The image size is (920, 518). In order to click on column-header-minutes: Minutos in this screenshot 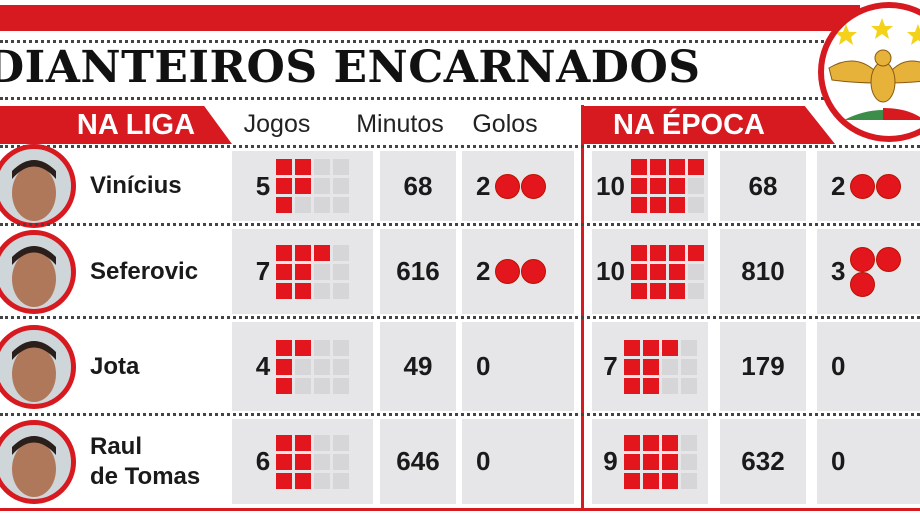, I will do `click(400, 124)`.